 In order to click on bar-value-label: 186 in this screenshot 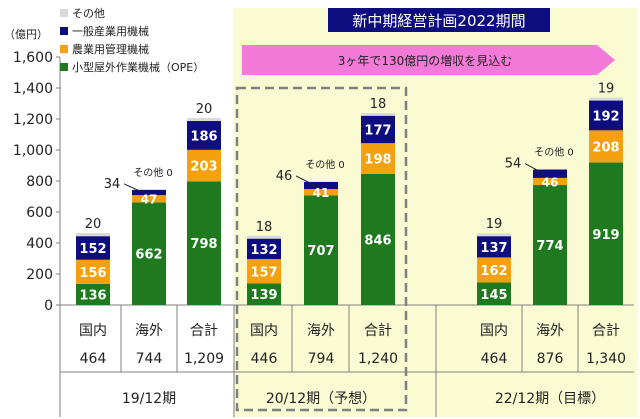, I will do `click(203, 136)`.